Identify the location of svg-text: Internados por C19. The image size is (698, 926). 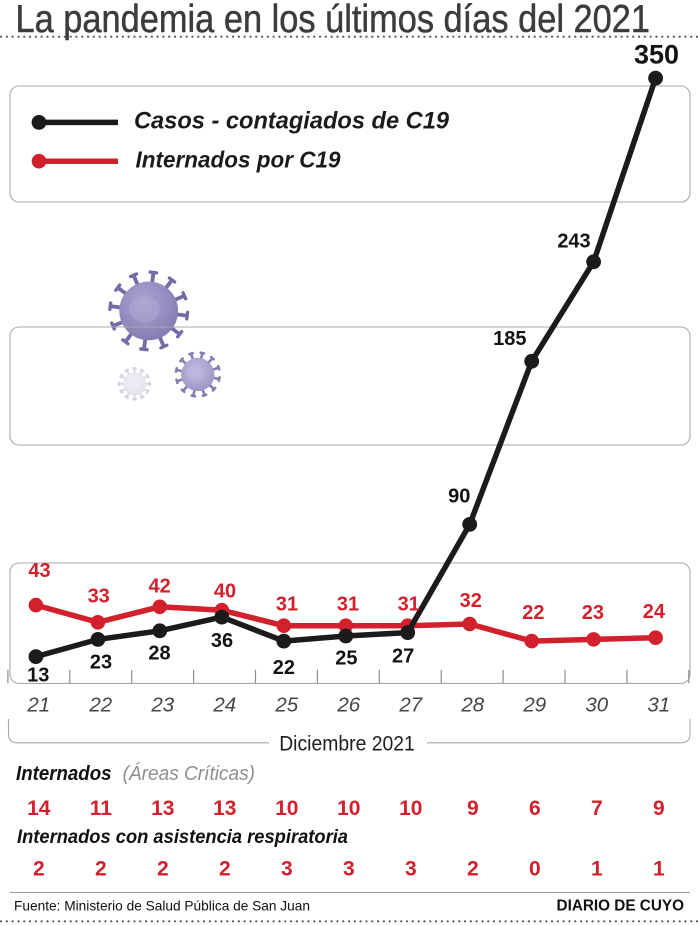
(238, 160).